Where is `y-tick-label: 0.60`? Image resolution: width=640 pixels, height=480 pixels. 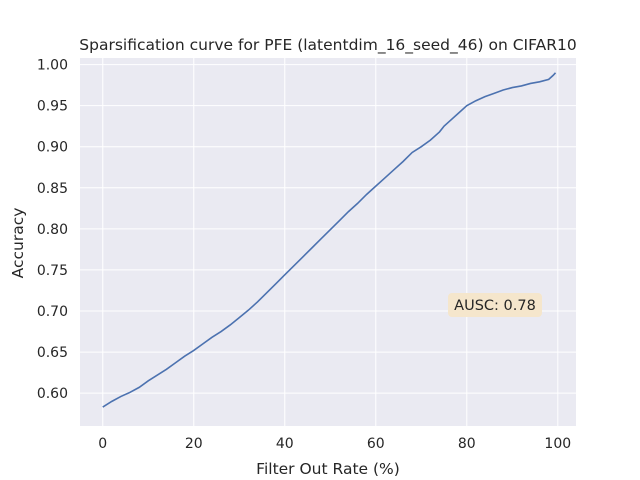 y-tick-label: 0.60 is located at coordinates (52, 394).